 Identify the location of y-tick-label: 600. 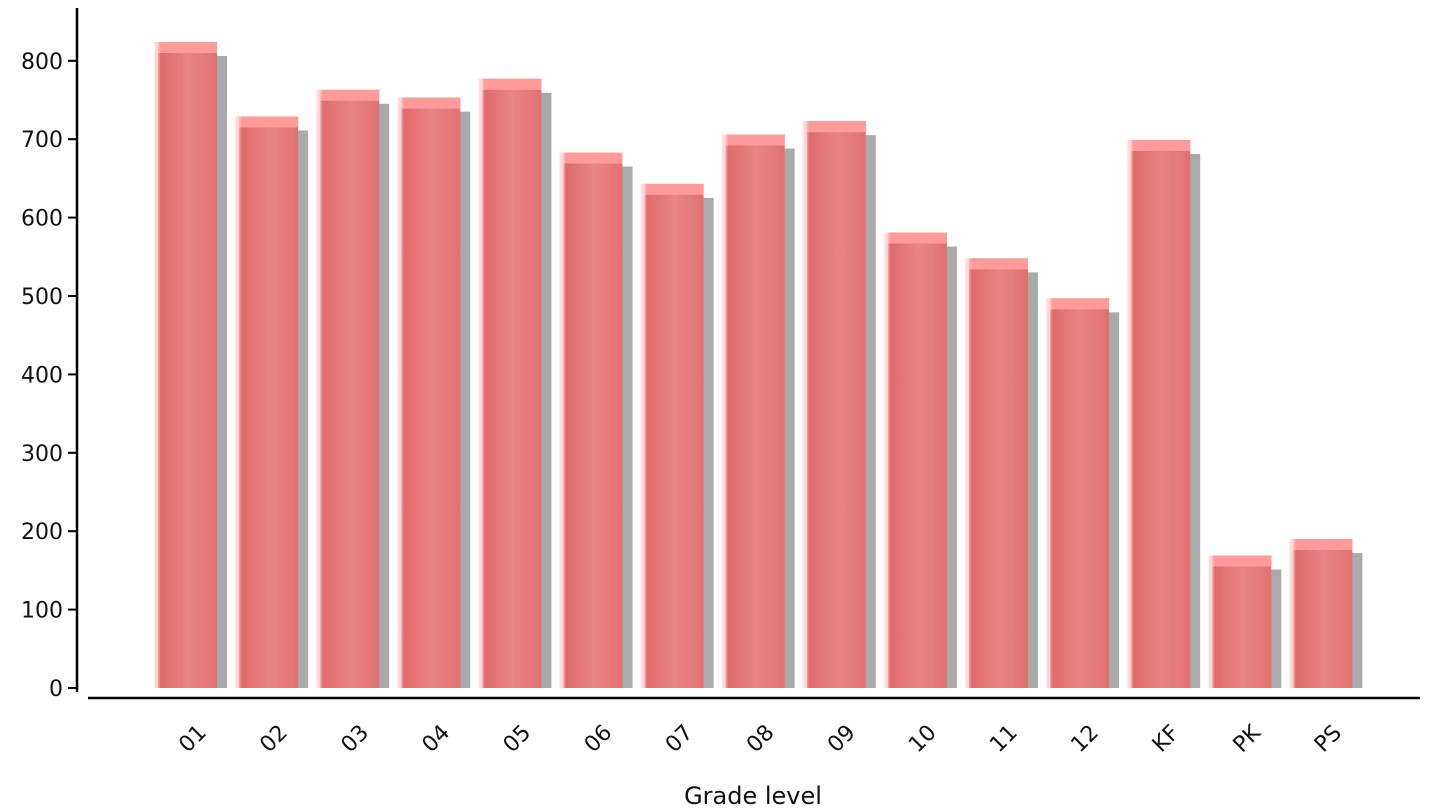
(42, 219).